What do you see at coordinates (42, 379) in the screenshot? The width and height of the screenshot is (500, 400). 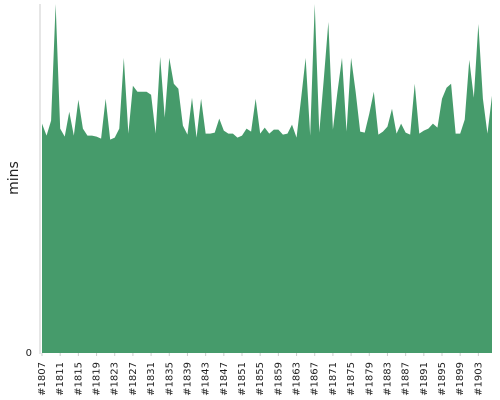 I see `x-tick-label: #1807` at bounding box center [42, 379].